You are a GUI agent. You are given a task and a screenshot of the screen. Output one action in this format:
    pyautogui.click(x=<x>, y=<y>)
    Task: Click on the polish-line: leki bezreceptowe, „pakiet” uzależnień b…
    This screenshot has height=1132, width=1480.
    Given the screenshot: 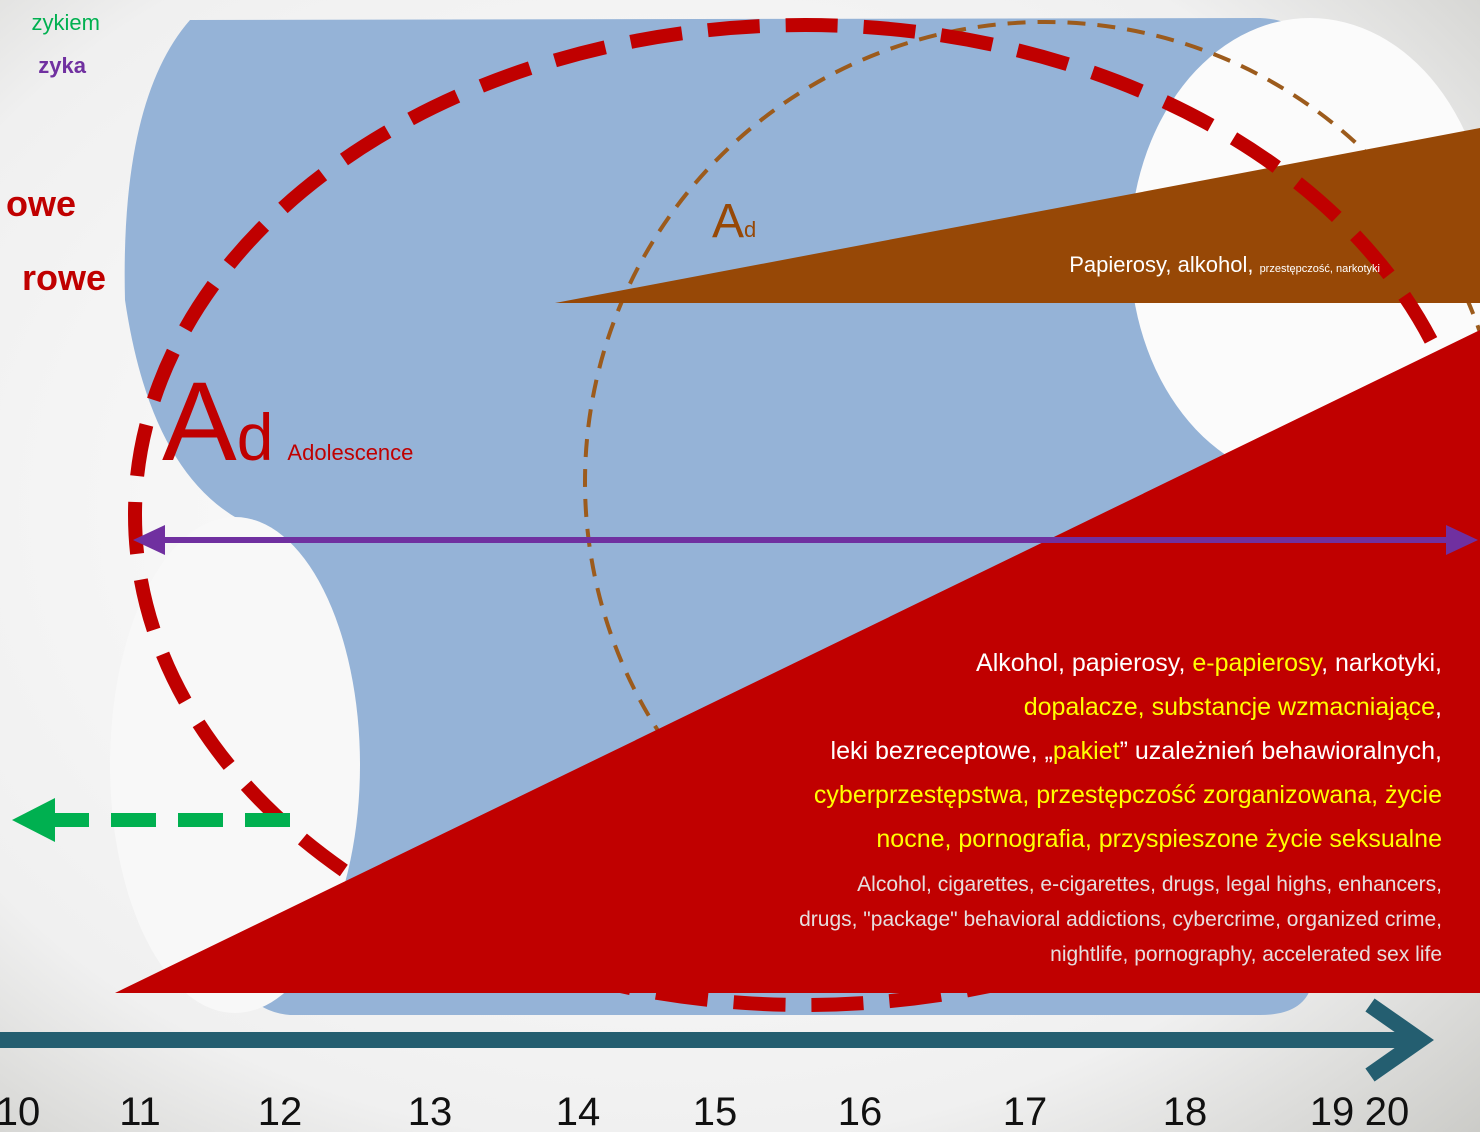 What is the action you would take?
    pyautogui.click(x=1136, y=751)
    